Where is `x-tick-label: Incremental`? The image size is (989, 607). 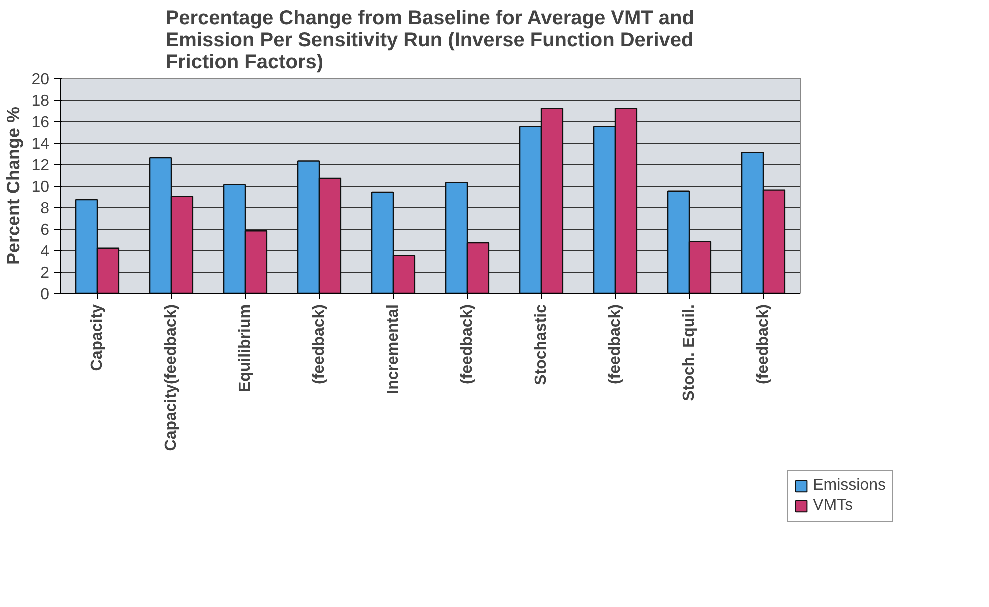
x-tick-label: Incremental is located at coordinates (393, 349).